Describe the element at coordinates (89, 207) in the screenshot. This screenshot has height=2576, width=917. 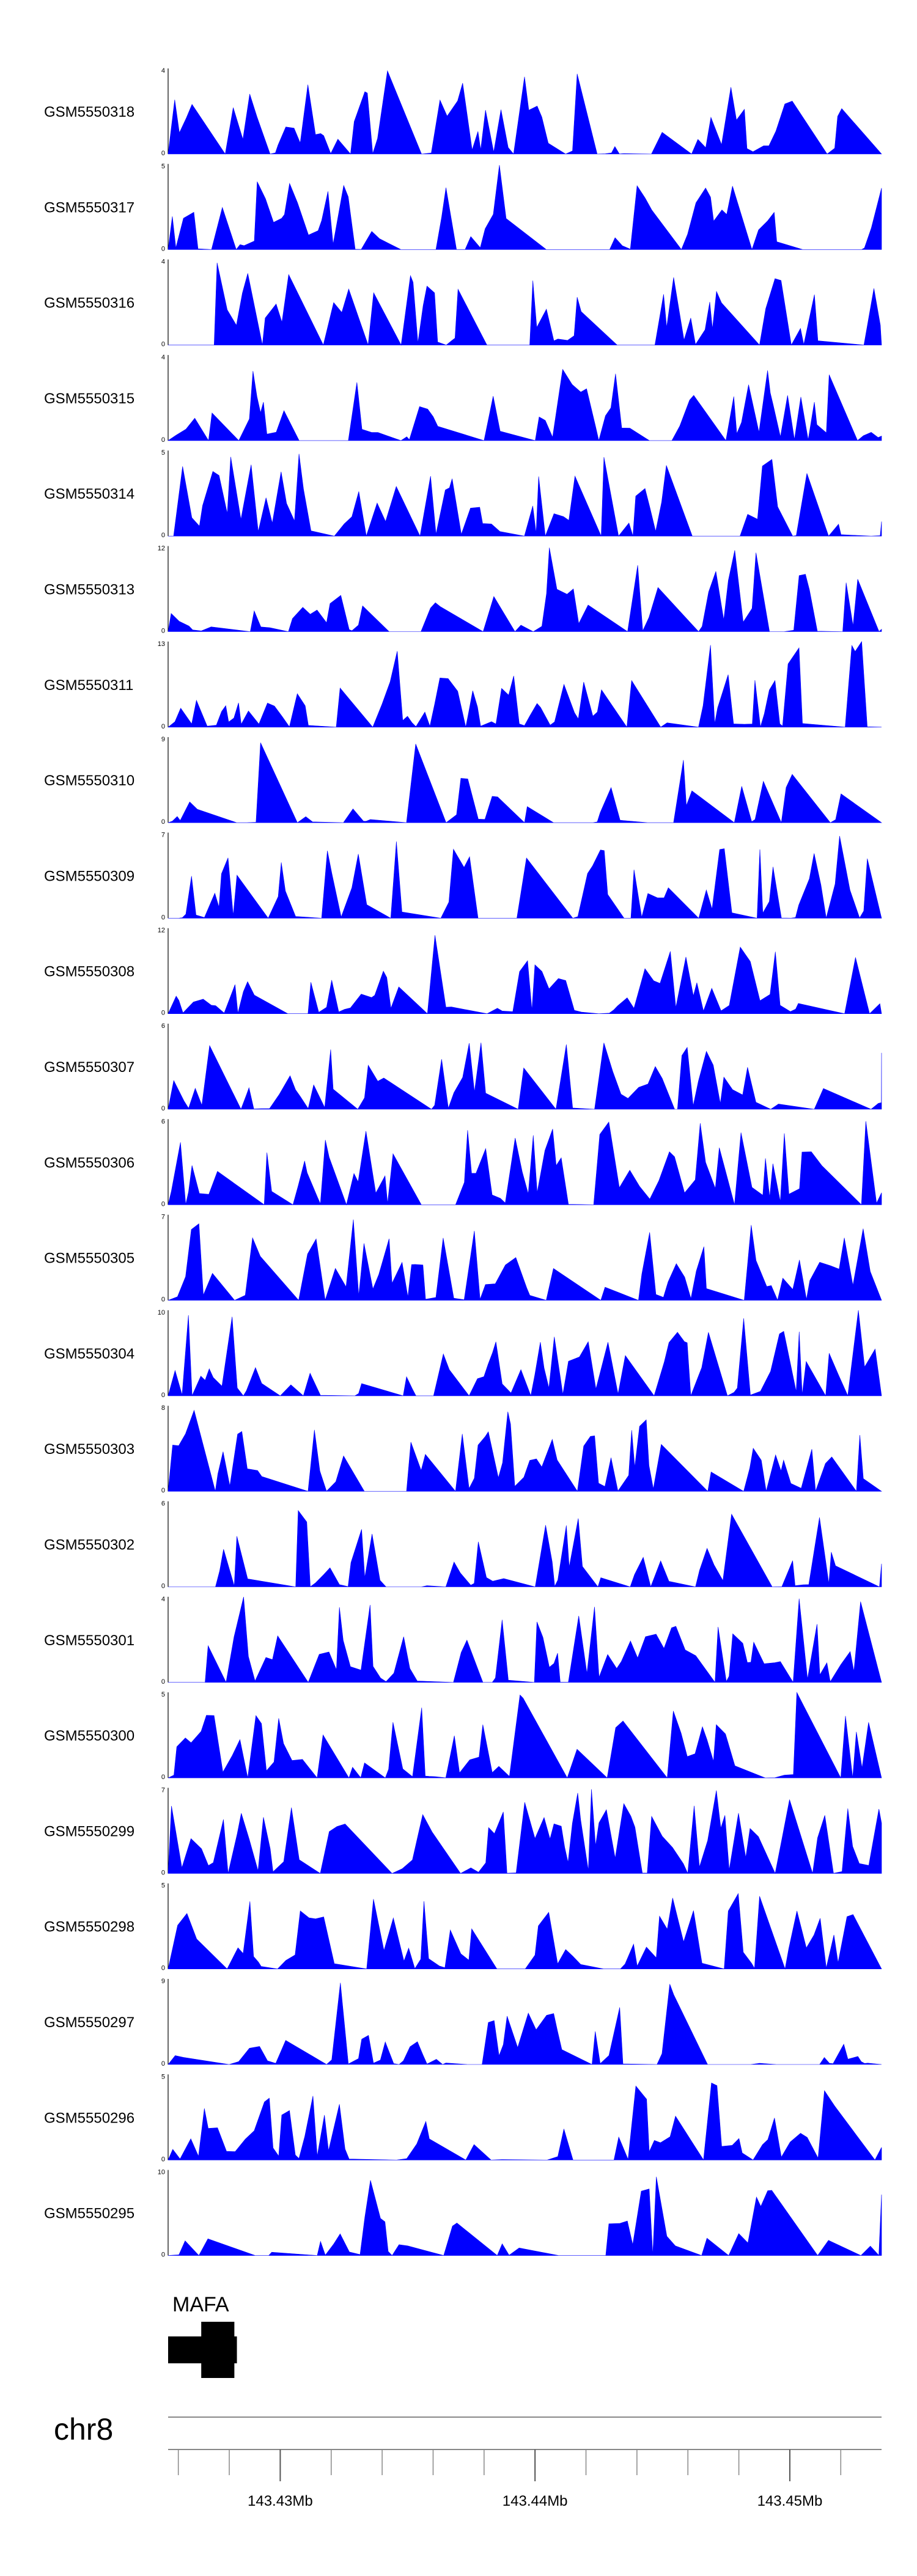
I see `track-label: GSM5550317` at that location.